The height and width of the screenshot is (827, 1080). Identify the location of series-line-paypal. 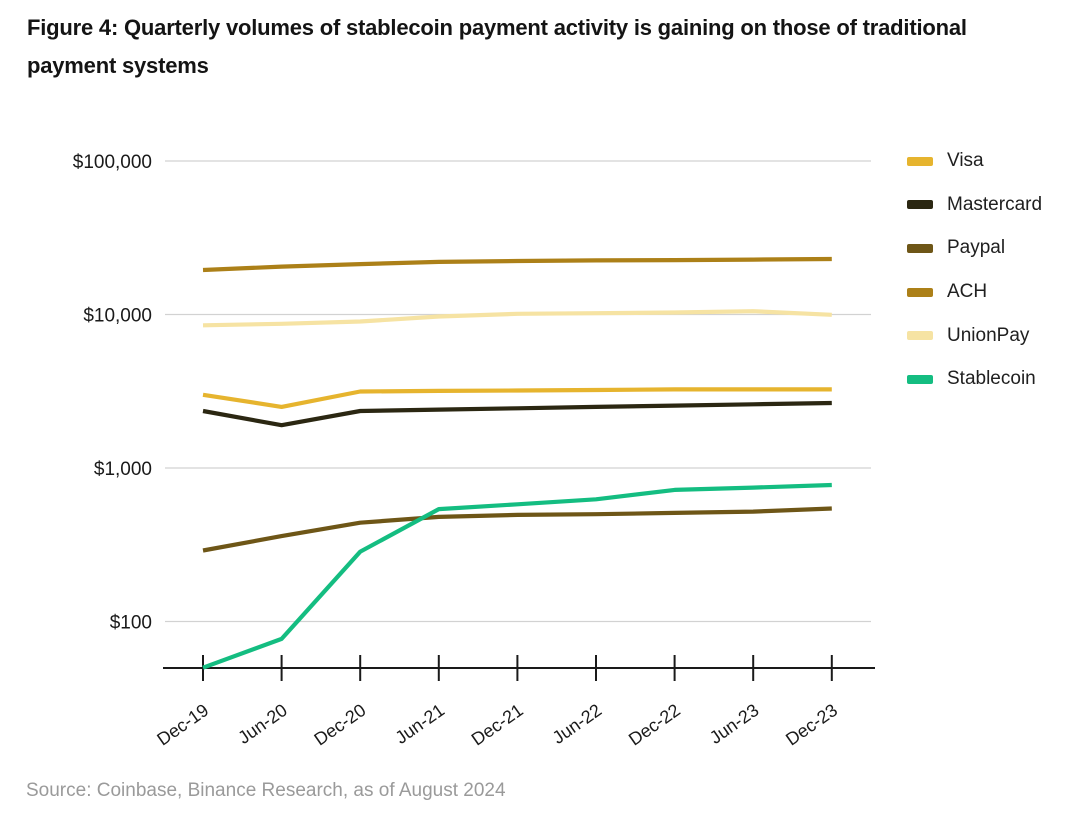
(517, 529).